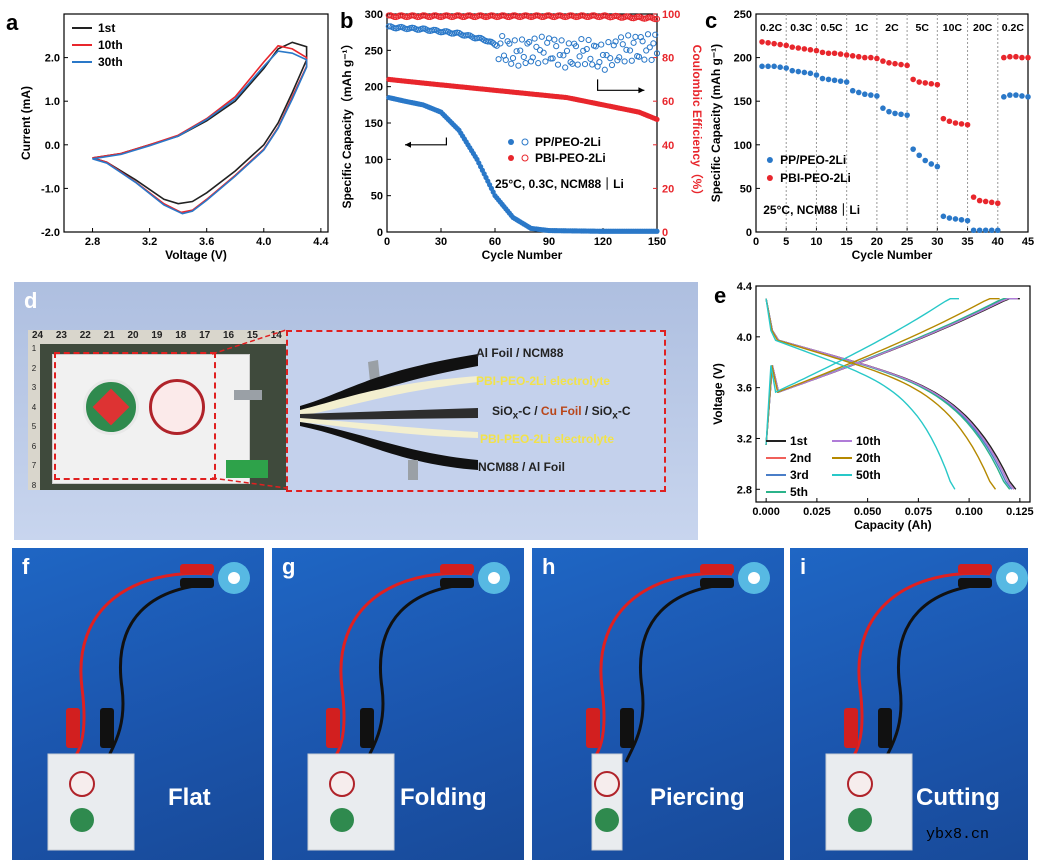 The image size is (1040, 865). I want to click on cv-curve-30th, so click(200, 132).